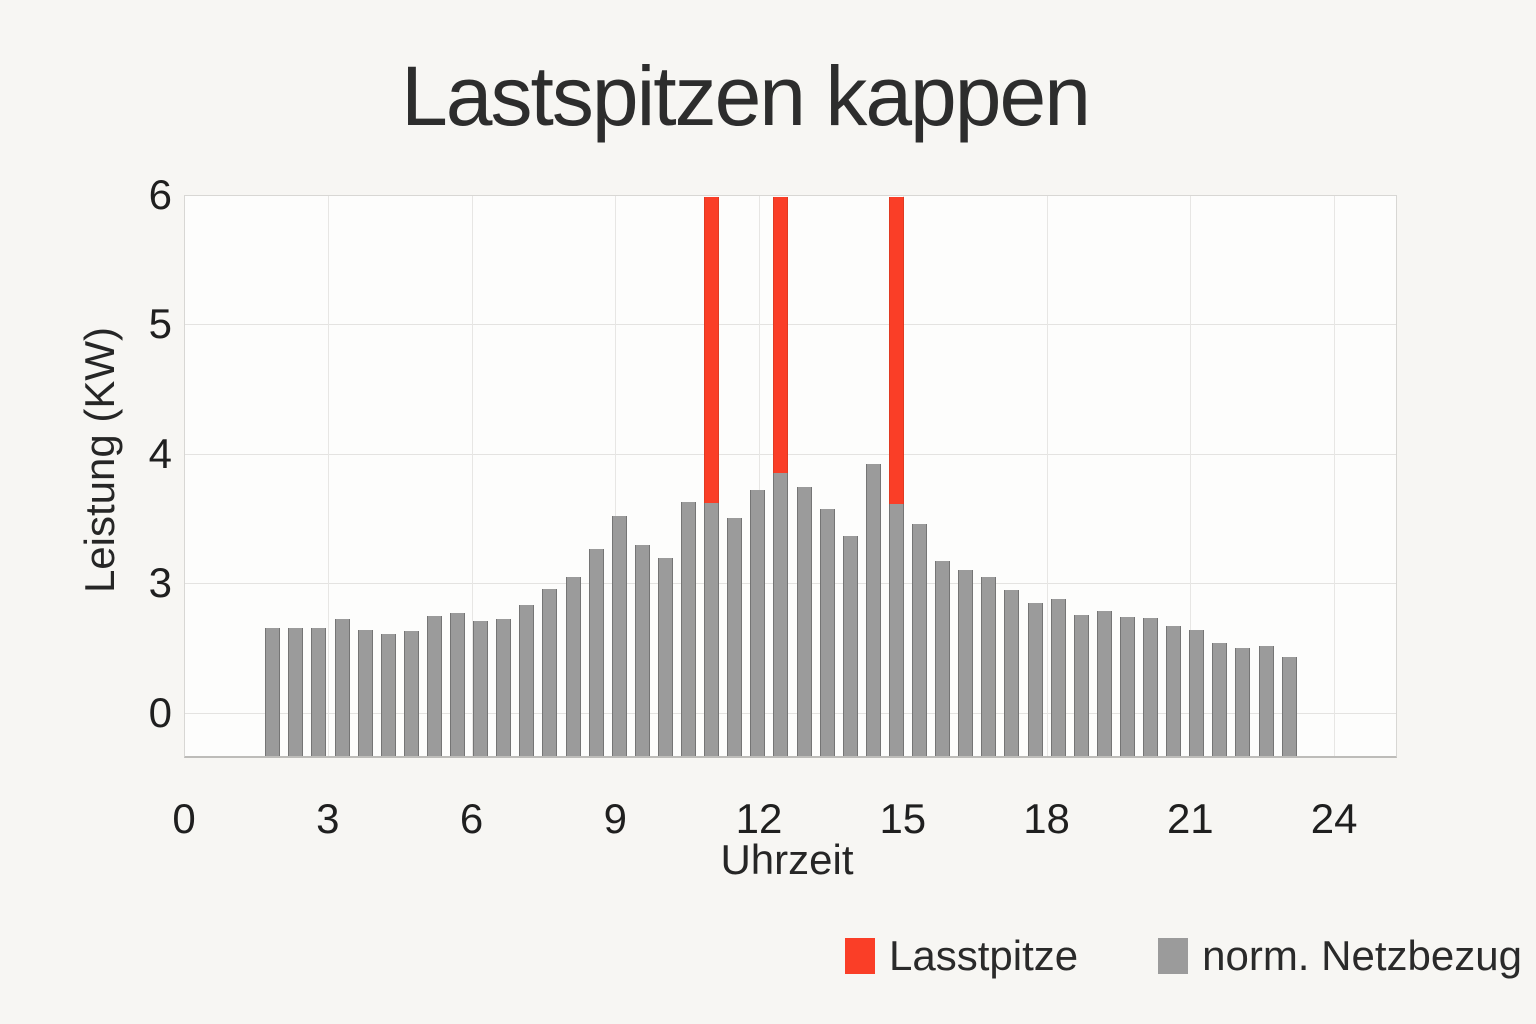  Describe the element at coordinates (471, 818) in the screenshot. I see `x-tick-label: 6` at that location.